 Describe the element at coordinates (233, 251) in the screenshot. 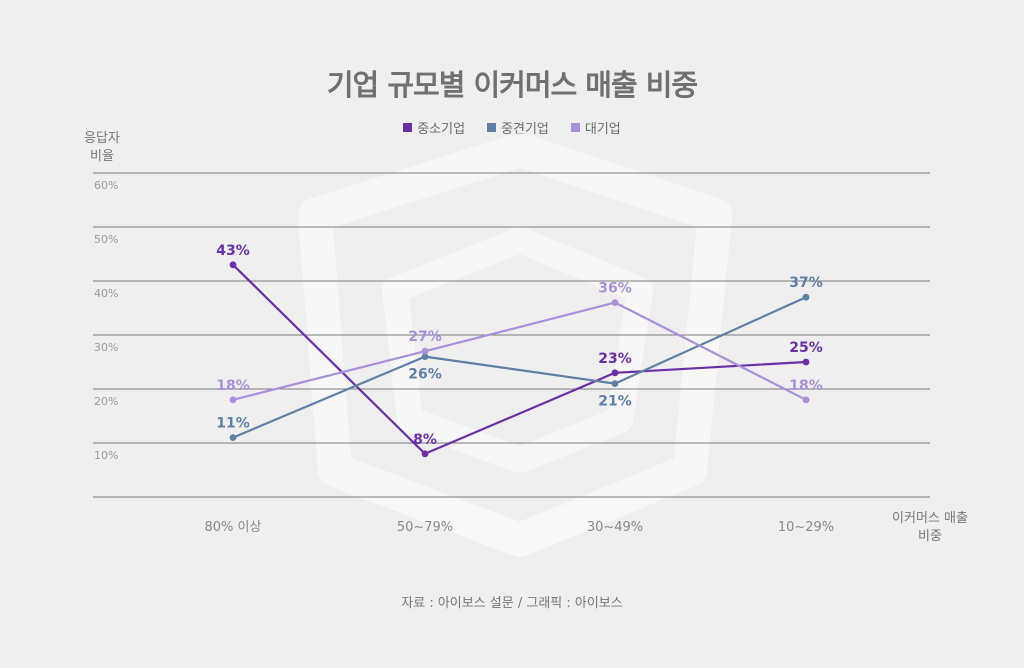

I see `data-label: 43%` at that location.